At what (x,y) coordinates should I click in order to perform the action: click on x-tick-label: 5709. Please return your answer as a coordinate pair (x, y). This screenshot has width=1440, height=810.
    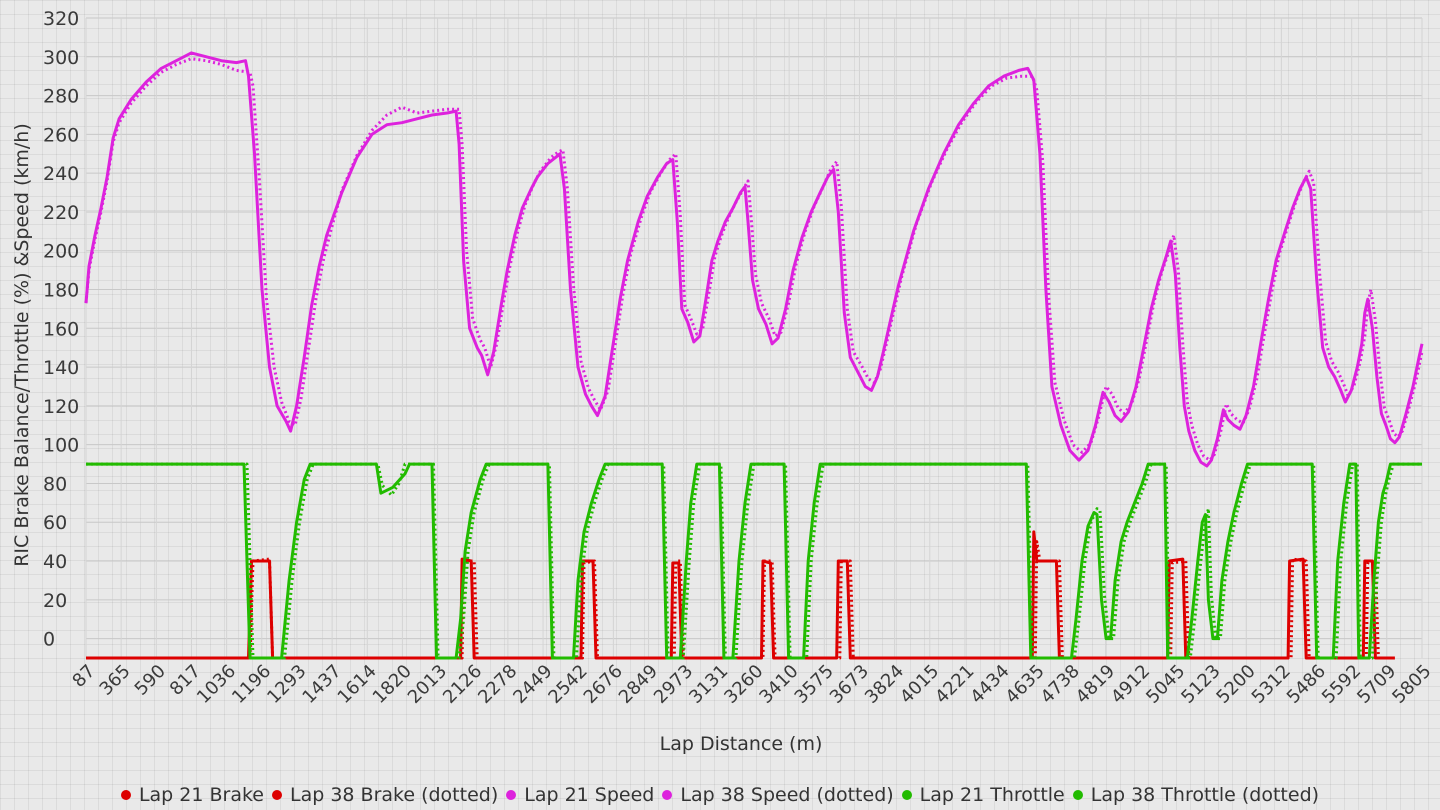
    Looking at the image, I should click on (1376, 684).